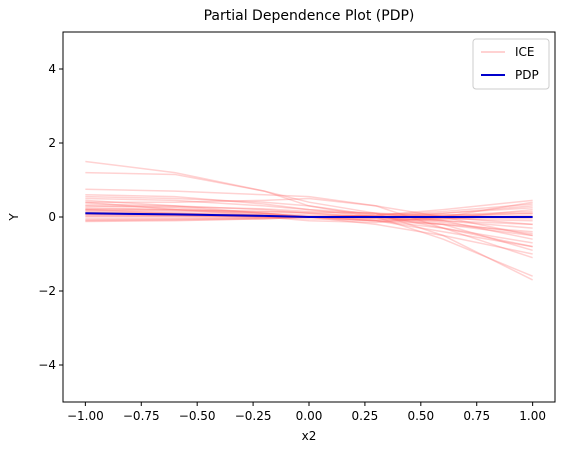 This screenshot has height=455, width=565. Describe the element at coordinates (47, 291) in the screenshot. I see `y-tick-label: −2` at that location.